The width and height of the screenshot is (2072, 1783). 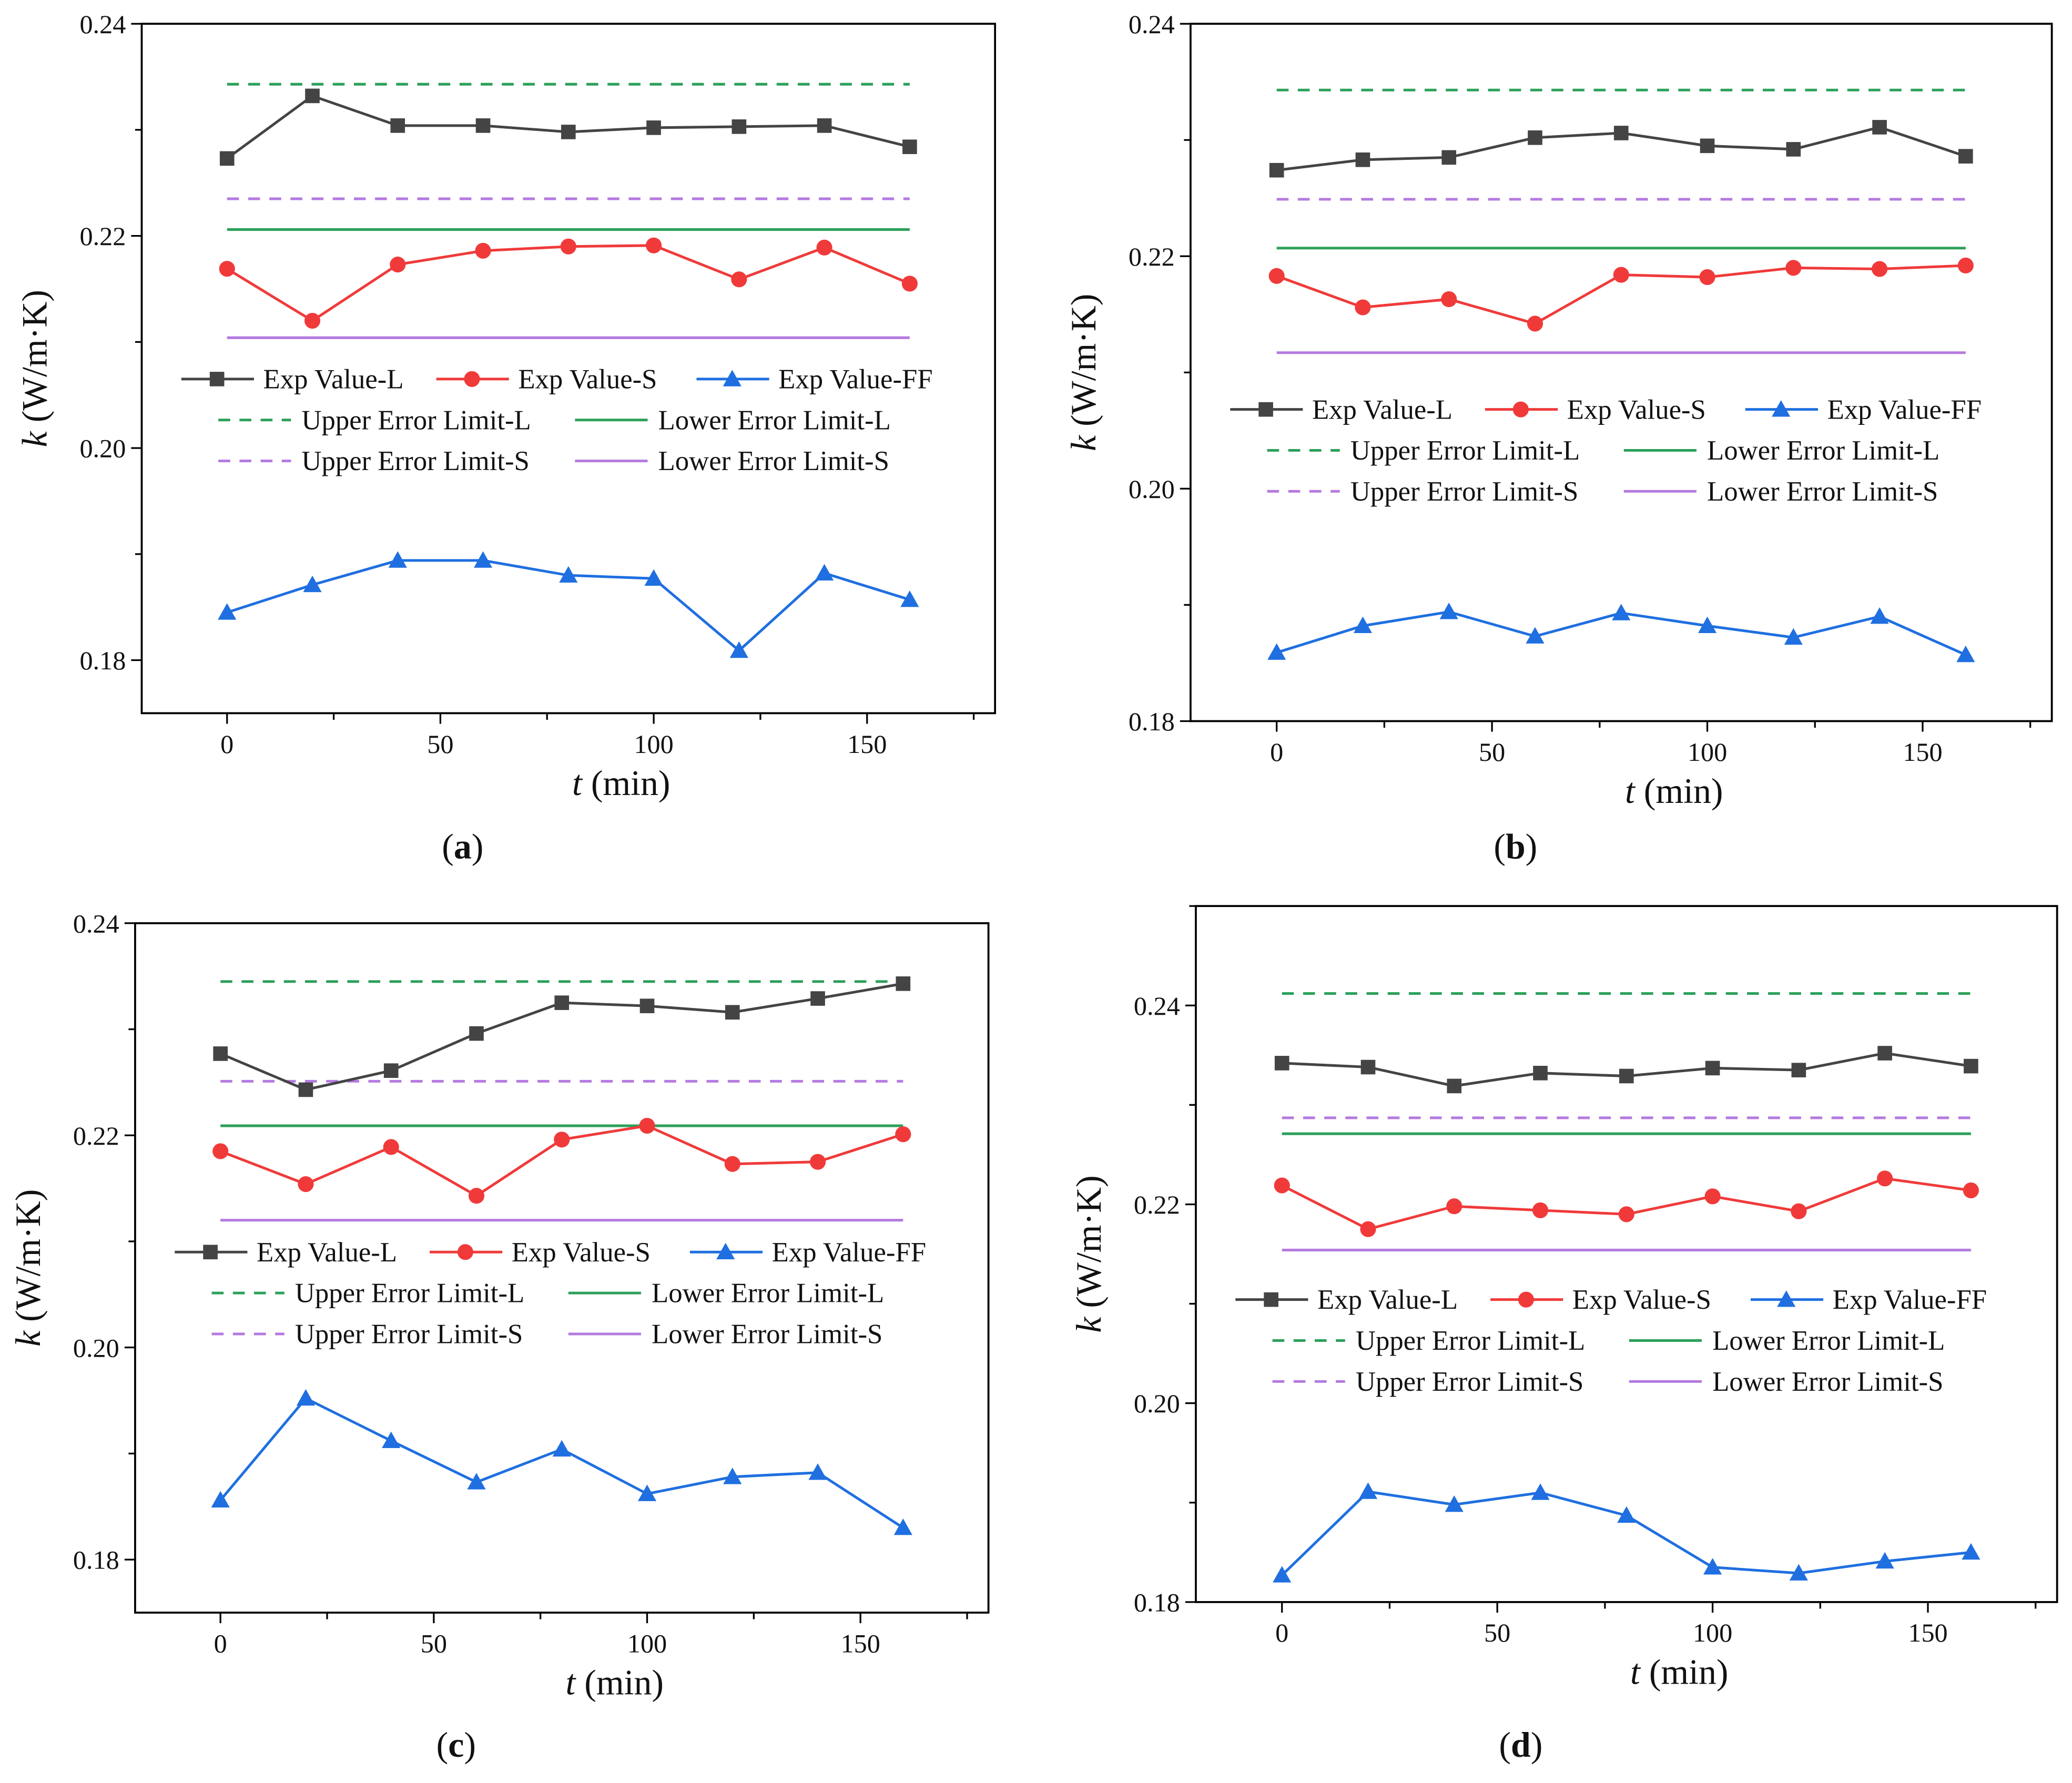 I want to click on legend-label: Exp Value-FF, so click(x=1910, y=1300).